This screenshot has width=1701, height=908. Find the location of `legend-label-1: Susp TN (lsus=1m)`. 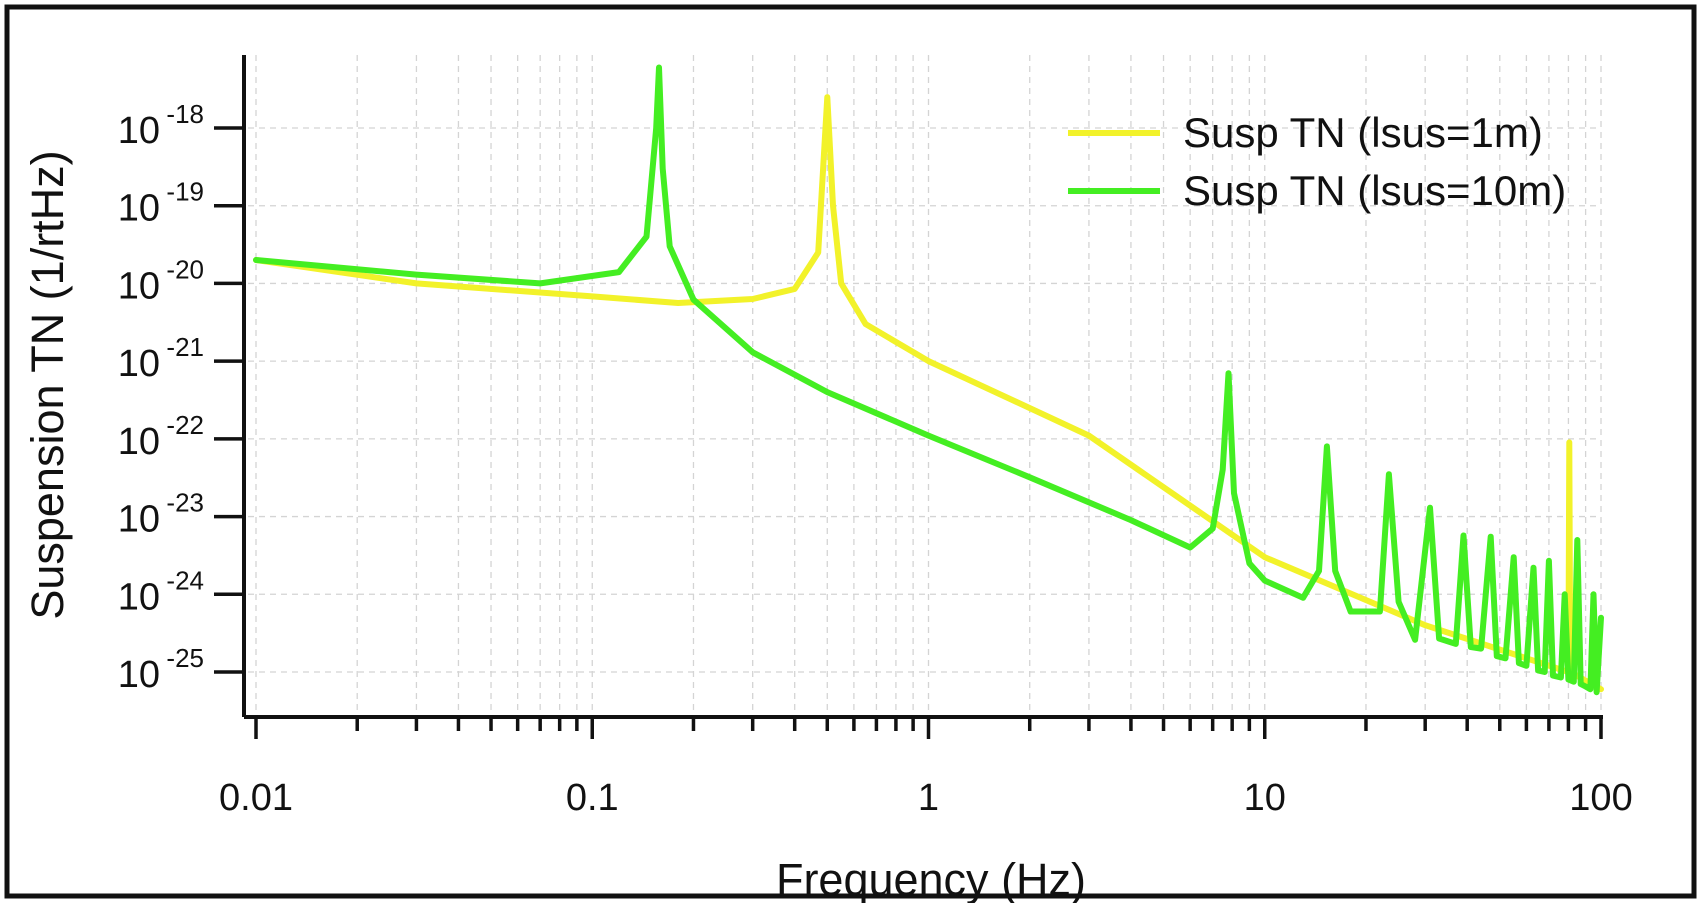

legend-label-1: Susp TN (lsus=1m) is located at coordinates (1363, 132).